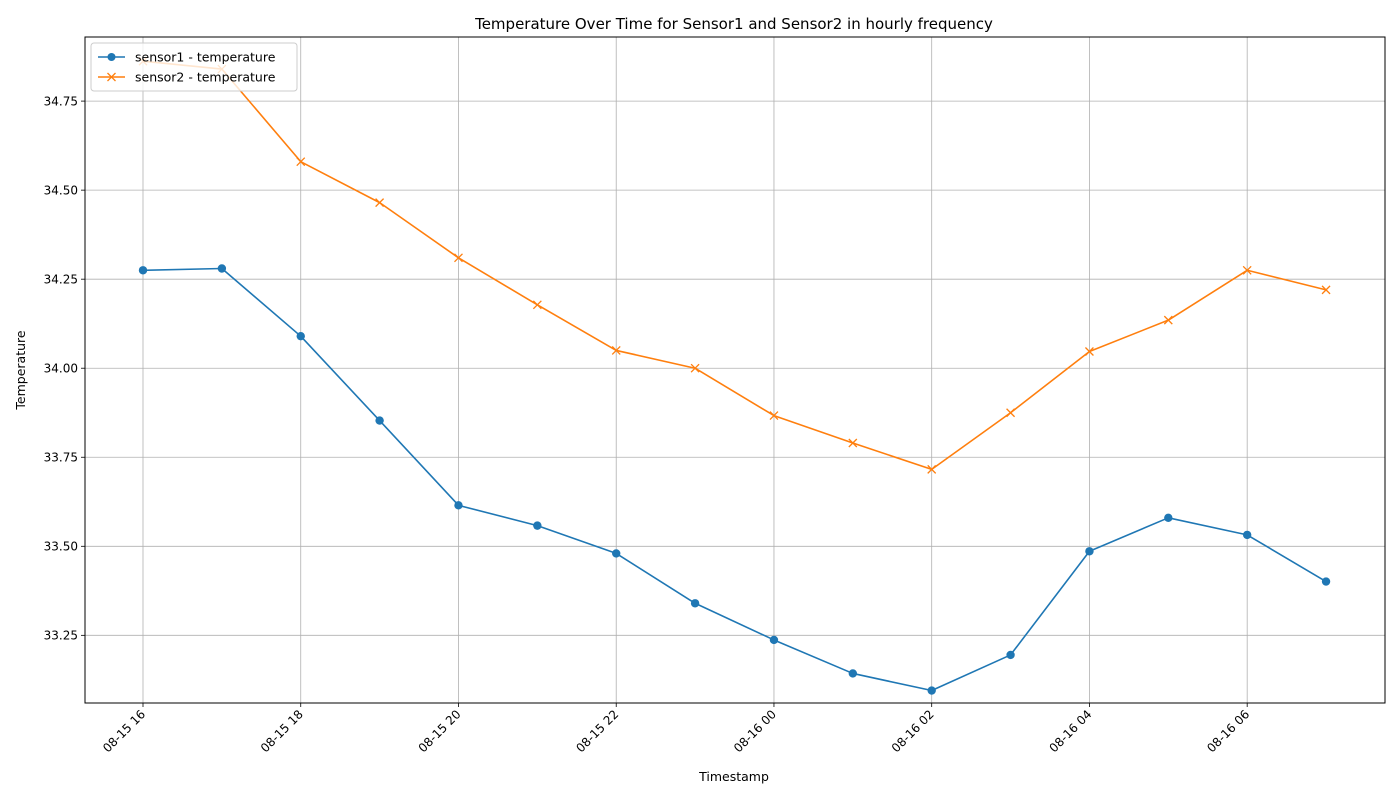 The width and height of the screenshot is (1400, 800). Describe the element at coordinates (111, 57) in the screenshot. I see `legend-marker-sensor1` at that location.